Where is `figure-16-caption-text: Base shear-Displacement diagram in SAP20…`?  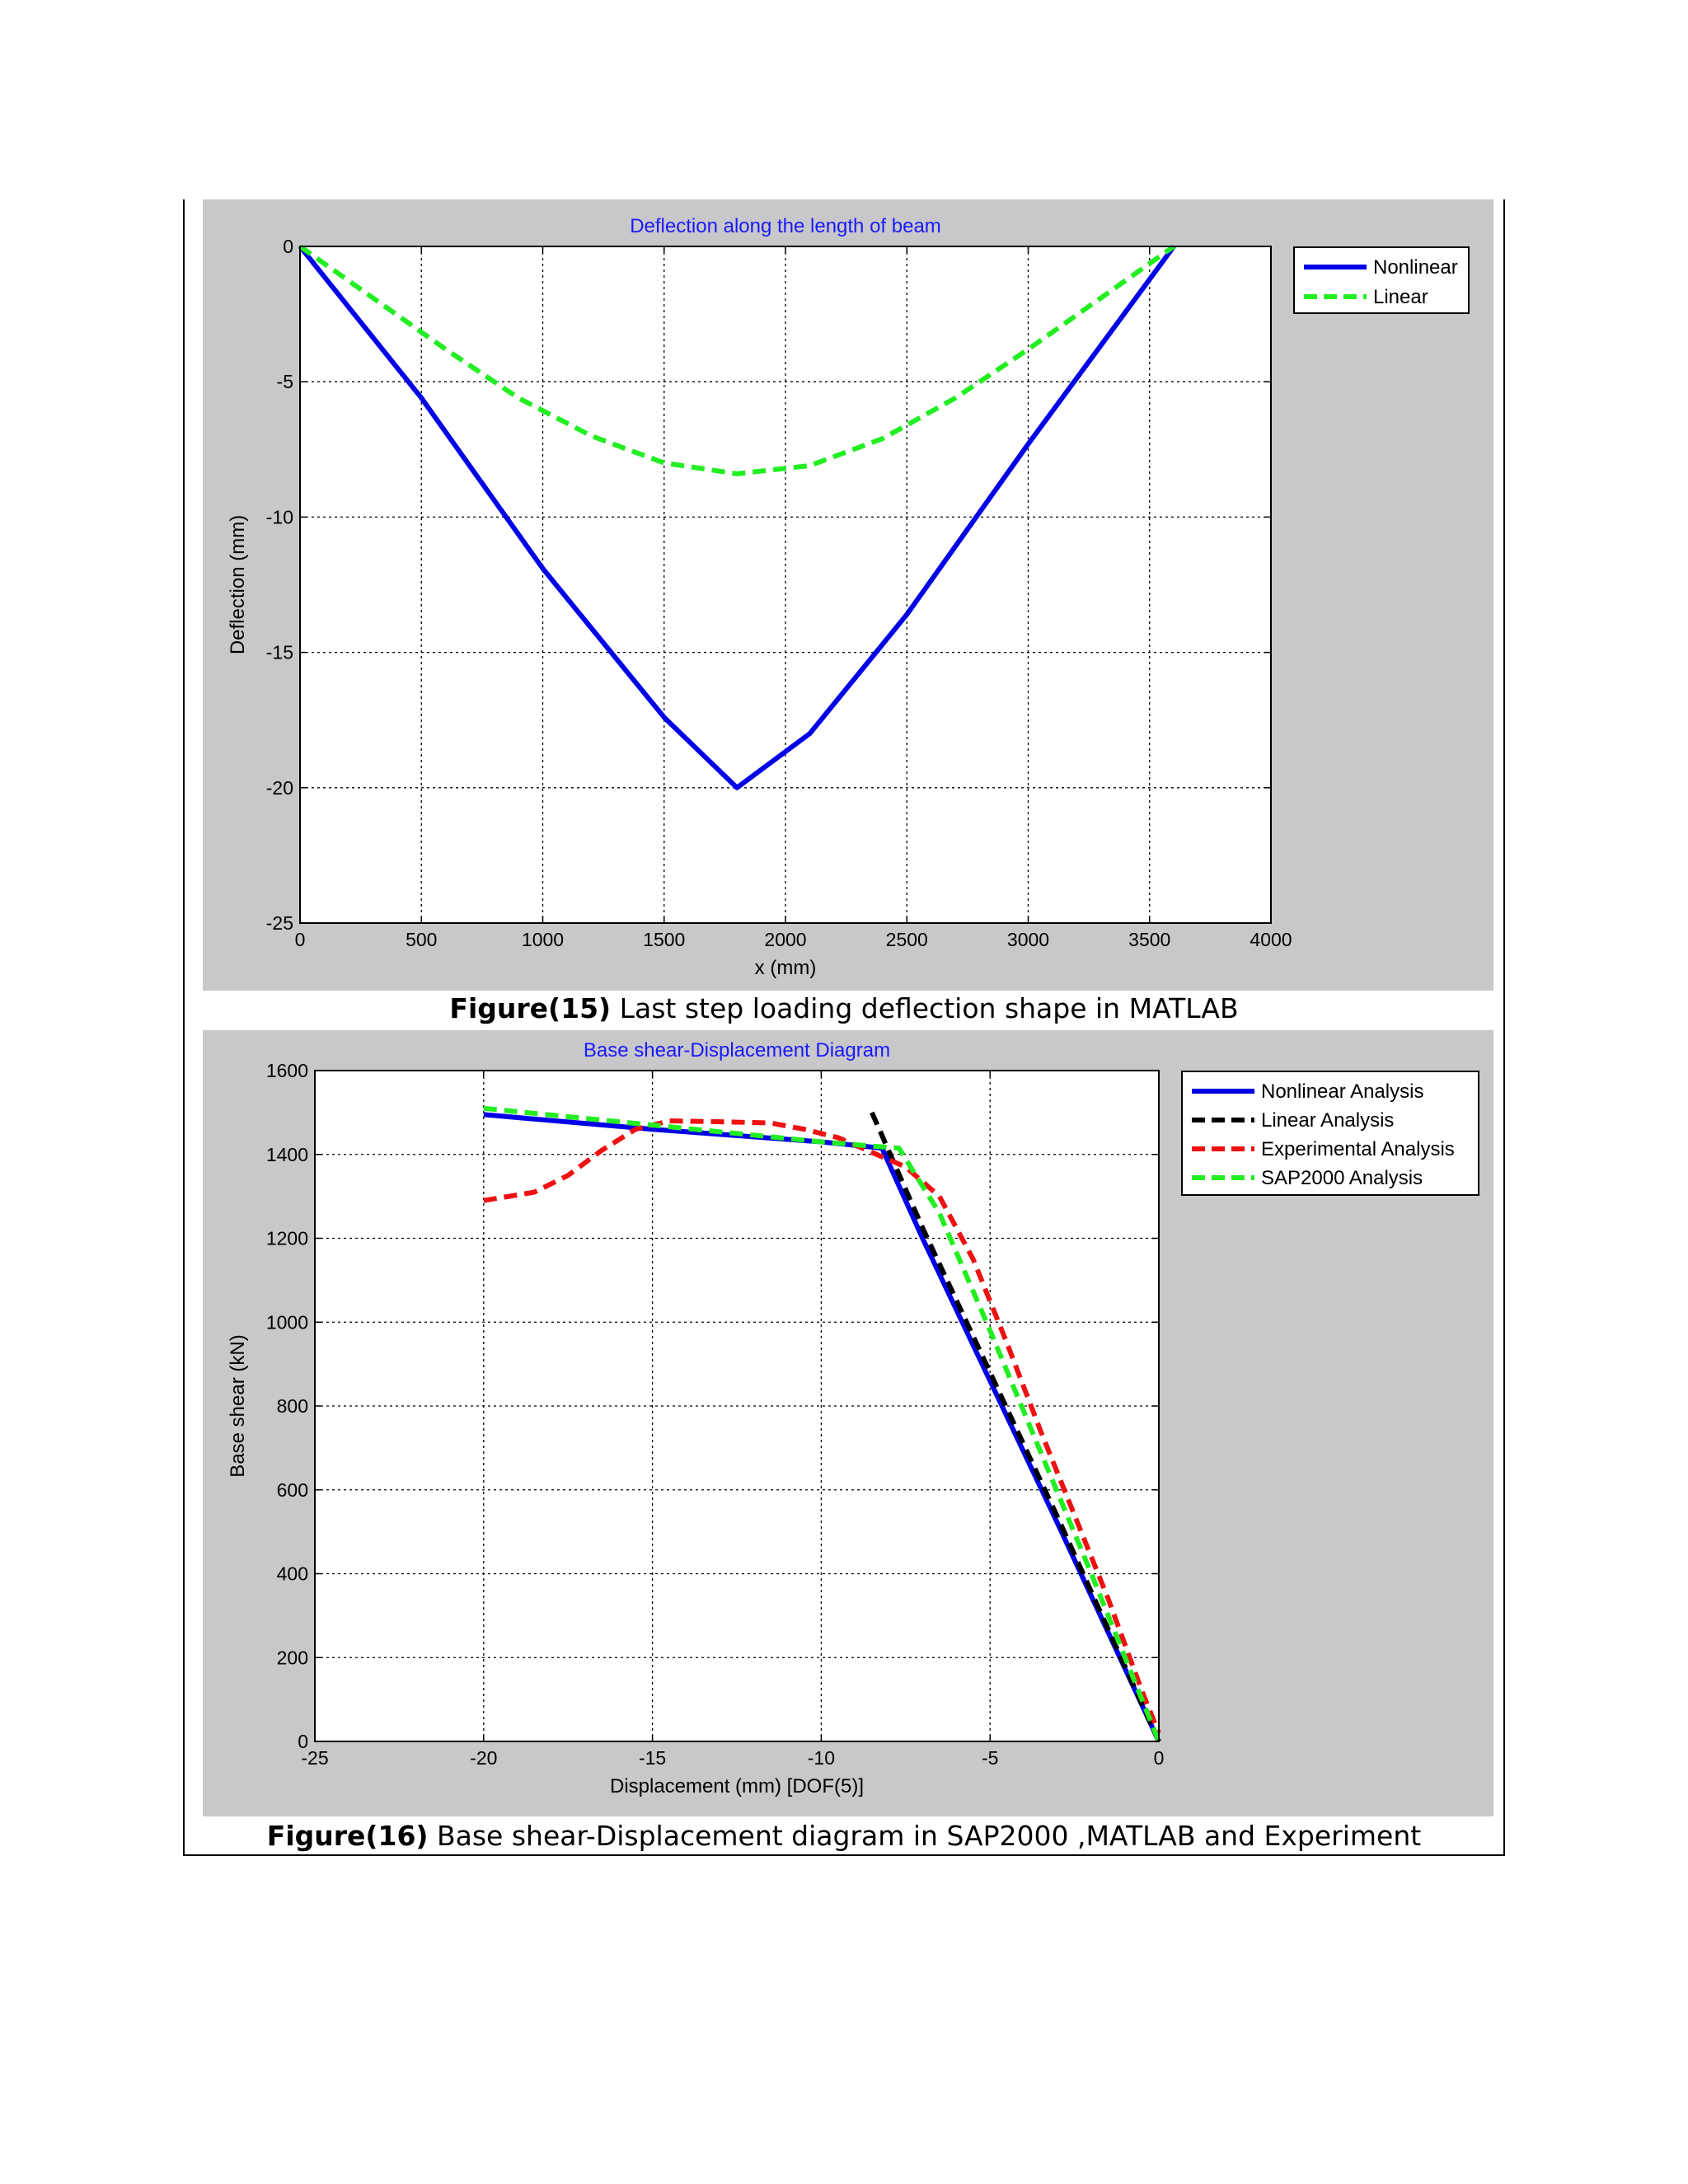 figure-16-caption-text: Base shear-Displacement diagram in SAP20… is located at coordinates (925, 1836).